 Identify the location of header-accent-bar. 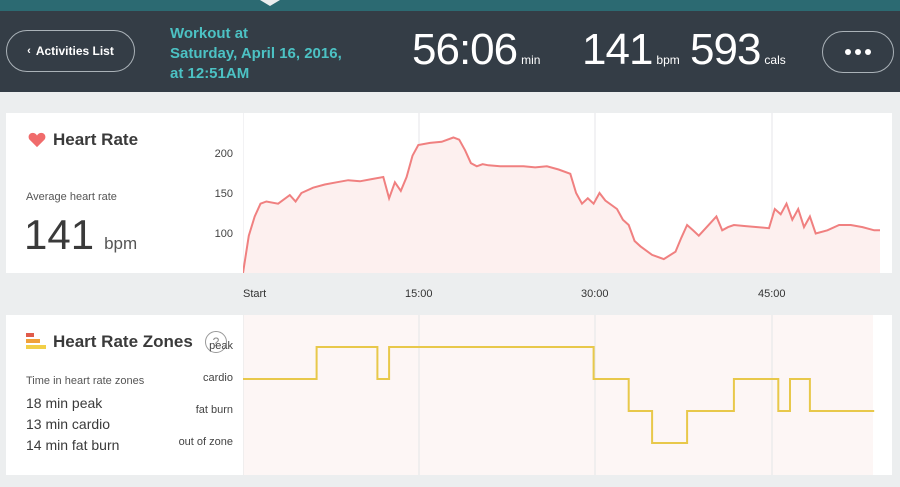
(450, 5).